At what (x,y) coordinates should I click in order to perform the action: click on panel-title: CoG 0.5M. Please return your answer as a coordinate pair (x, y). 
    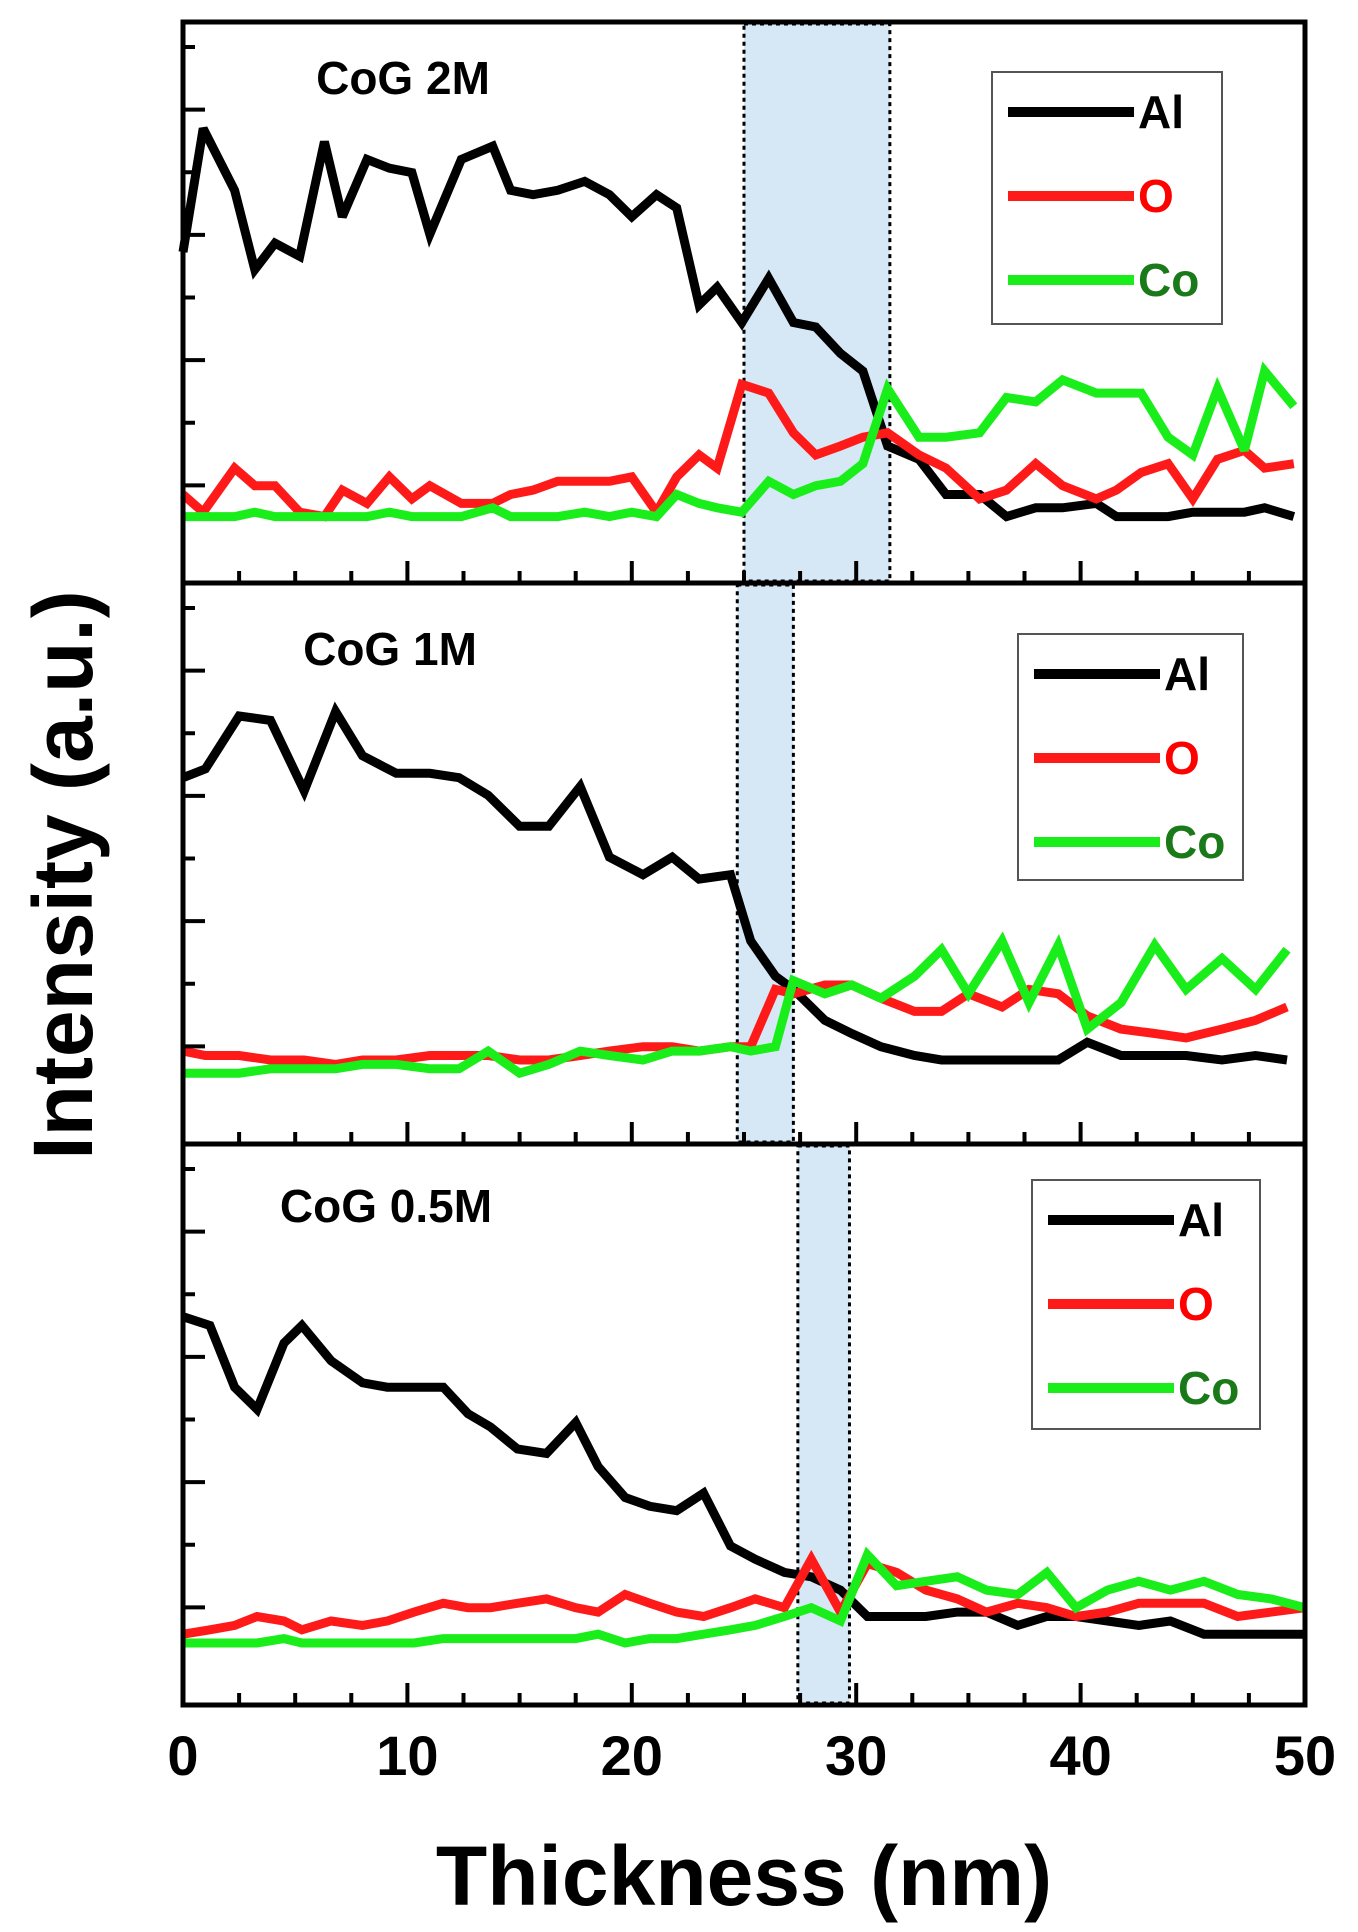
    Looking at the image, I should click on (386, 1206).